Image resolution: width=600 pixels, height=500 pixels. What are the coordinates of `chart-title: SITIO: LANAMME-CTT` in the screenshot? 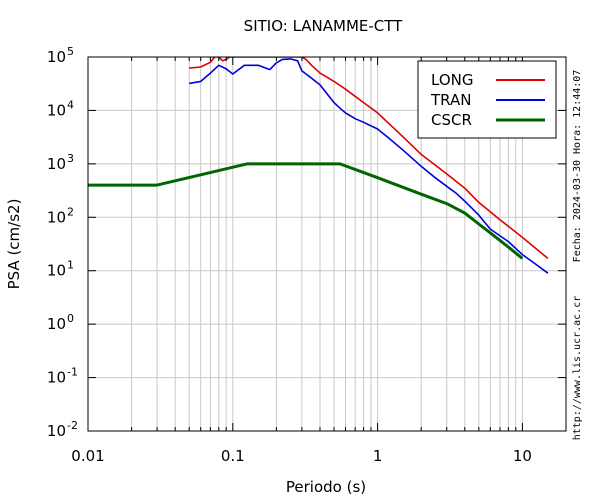 It's located at (323, 26).